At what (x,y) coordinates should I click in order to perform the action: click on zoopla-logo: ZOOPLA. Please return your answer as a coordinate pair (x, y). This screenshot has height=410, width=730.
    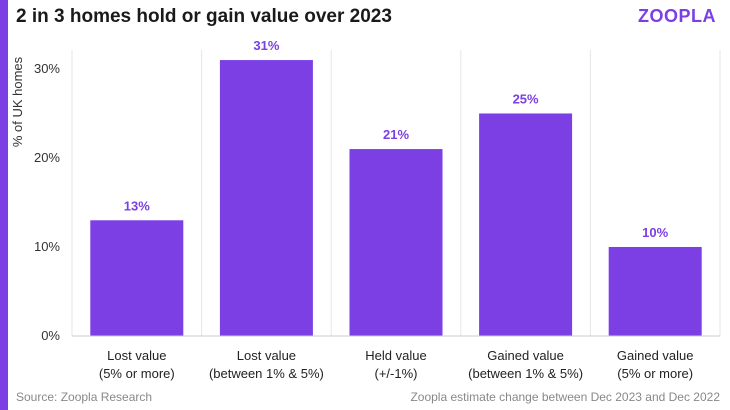
    Looking at the image, I should click on (677, 16).